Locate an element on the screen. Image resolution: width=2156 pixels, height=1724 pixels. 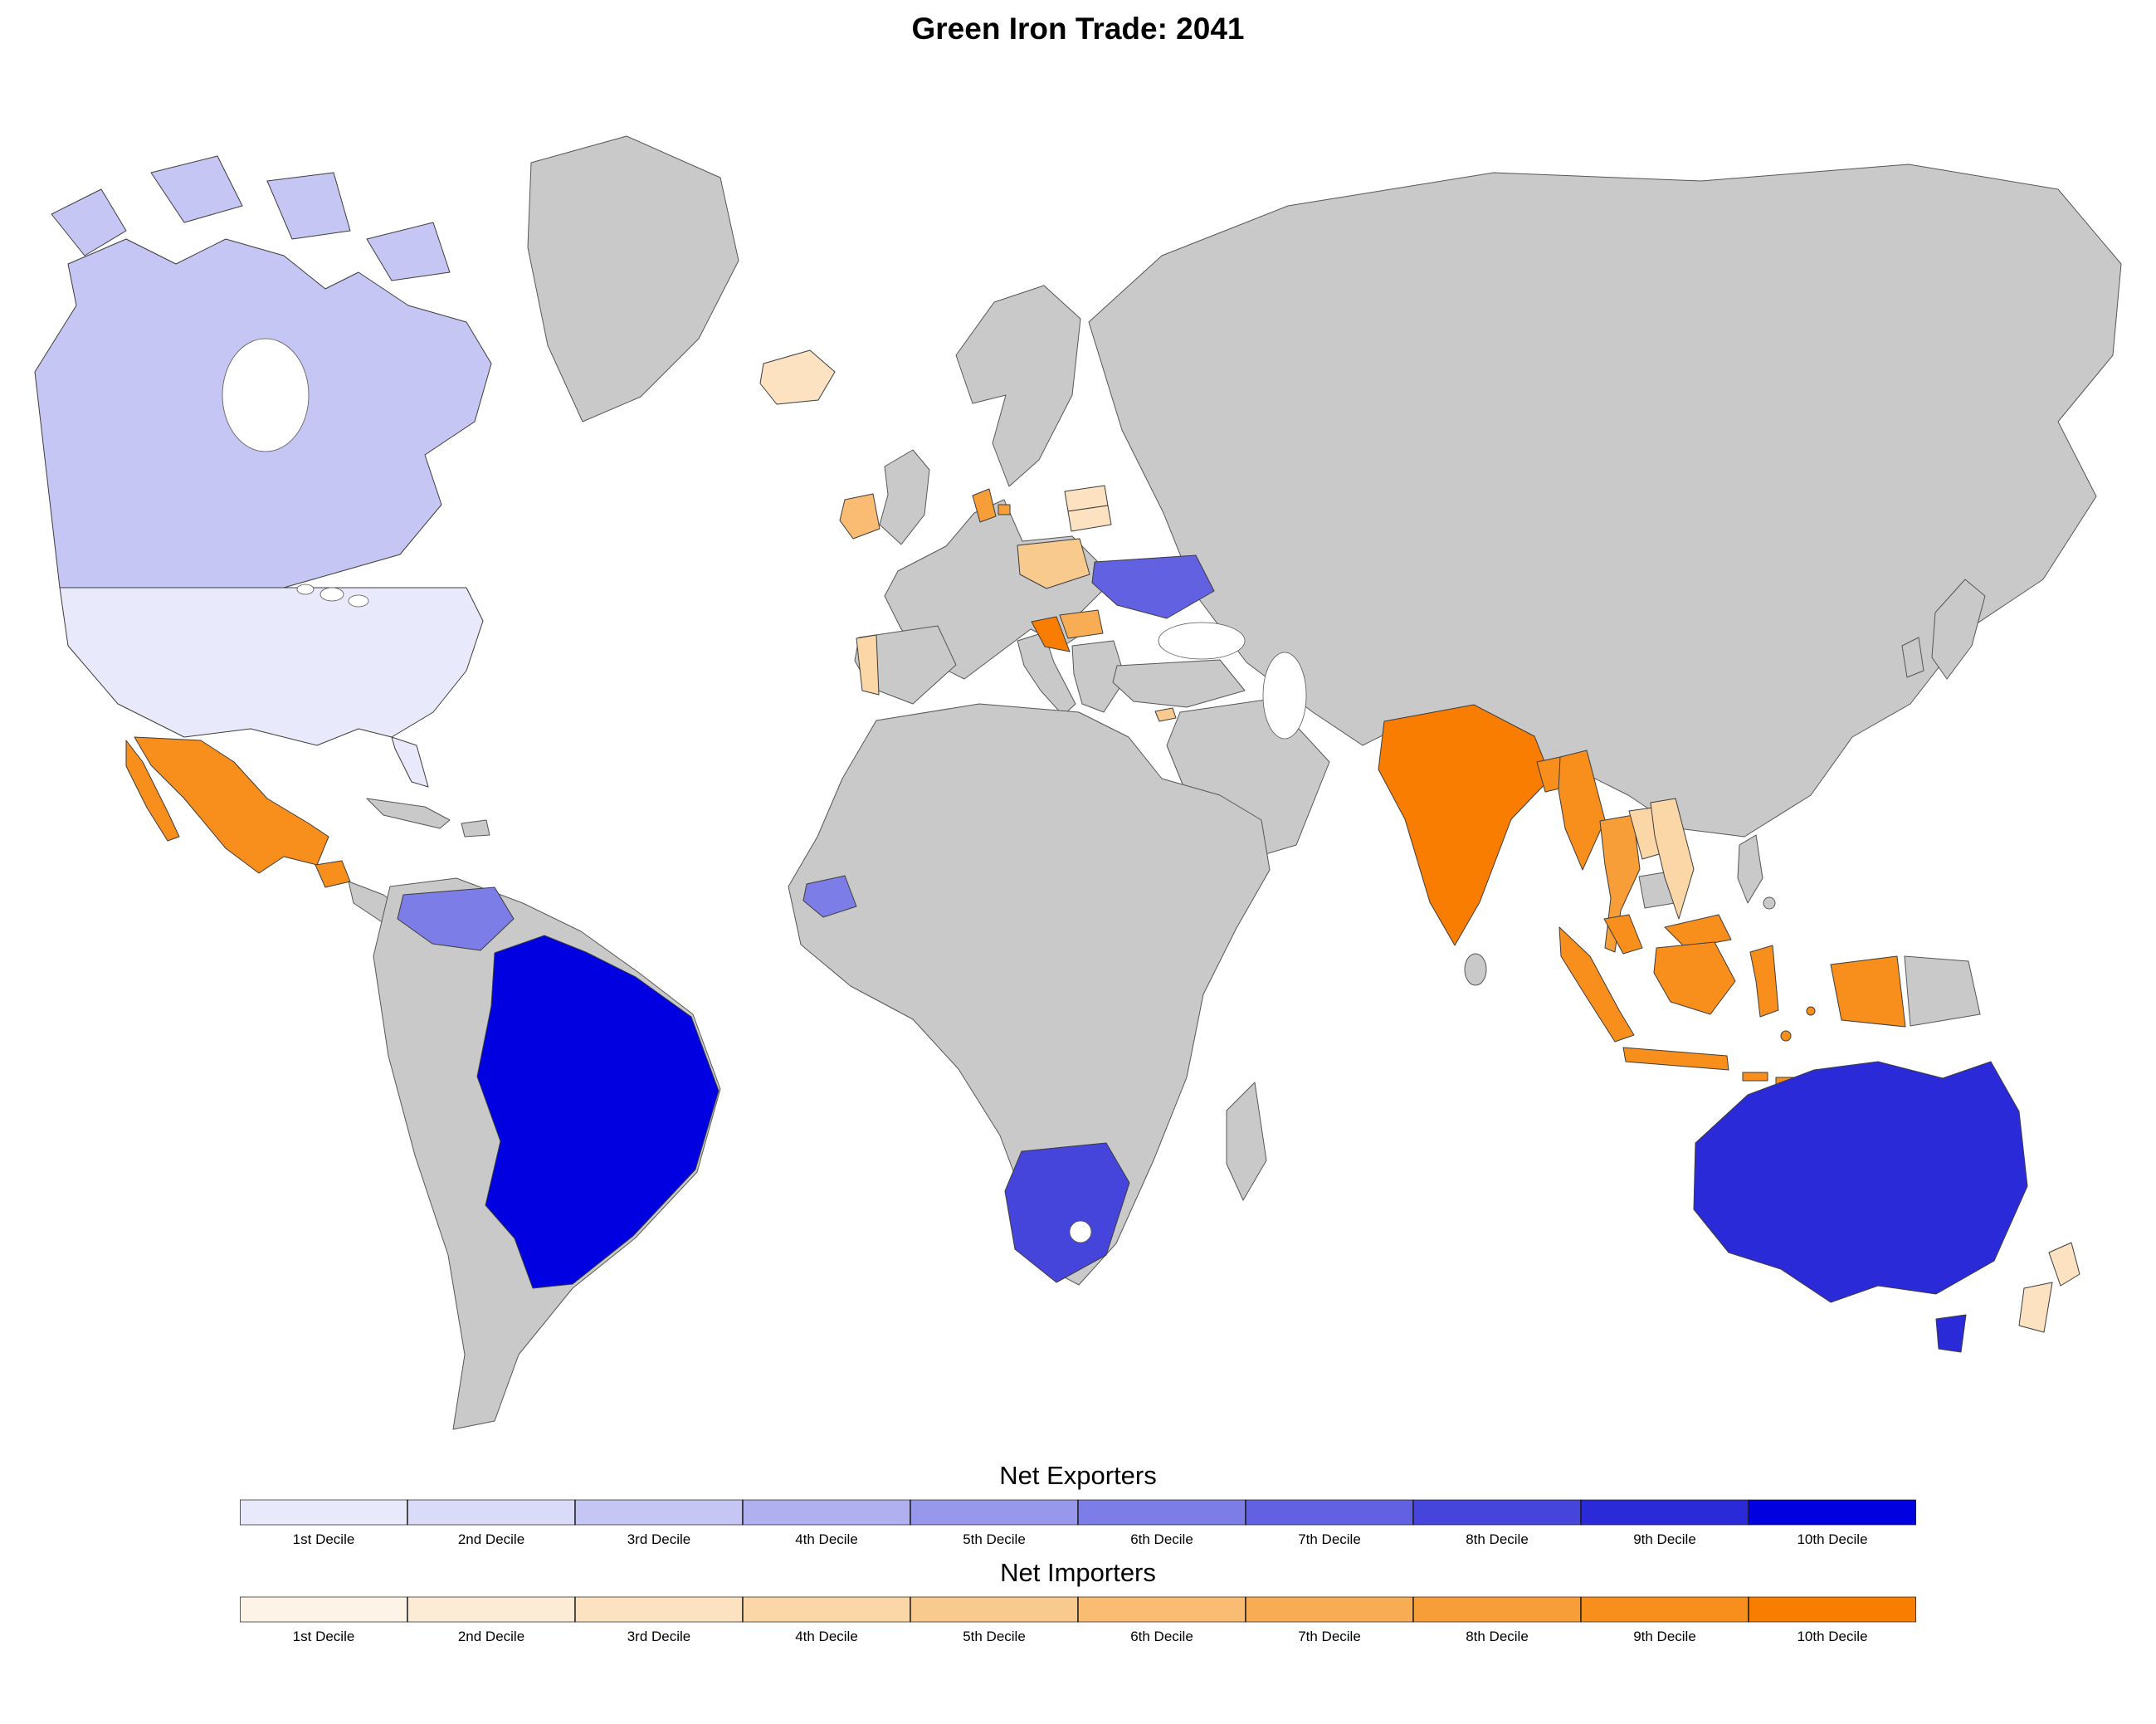
country-indonesia is located at coordinates (1732, 1008).